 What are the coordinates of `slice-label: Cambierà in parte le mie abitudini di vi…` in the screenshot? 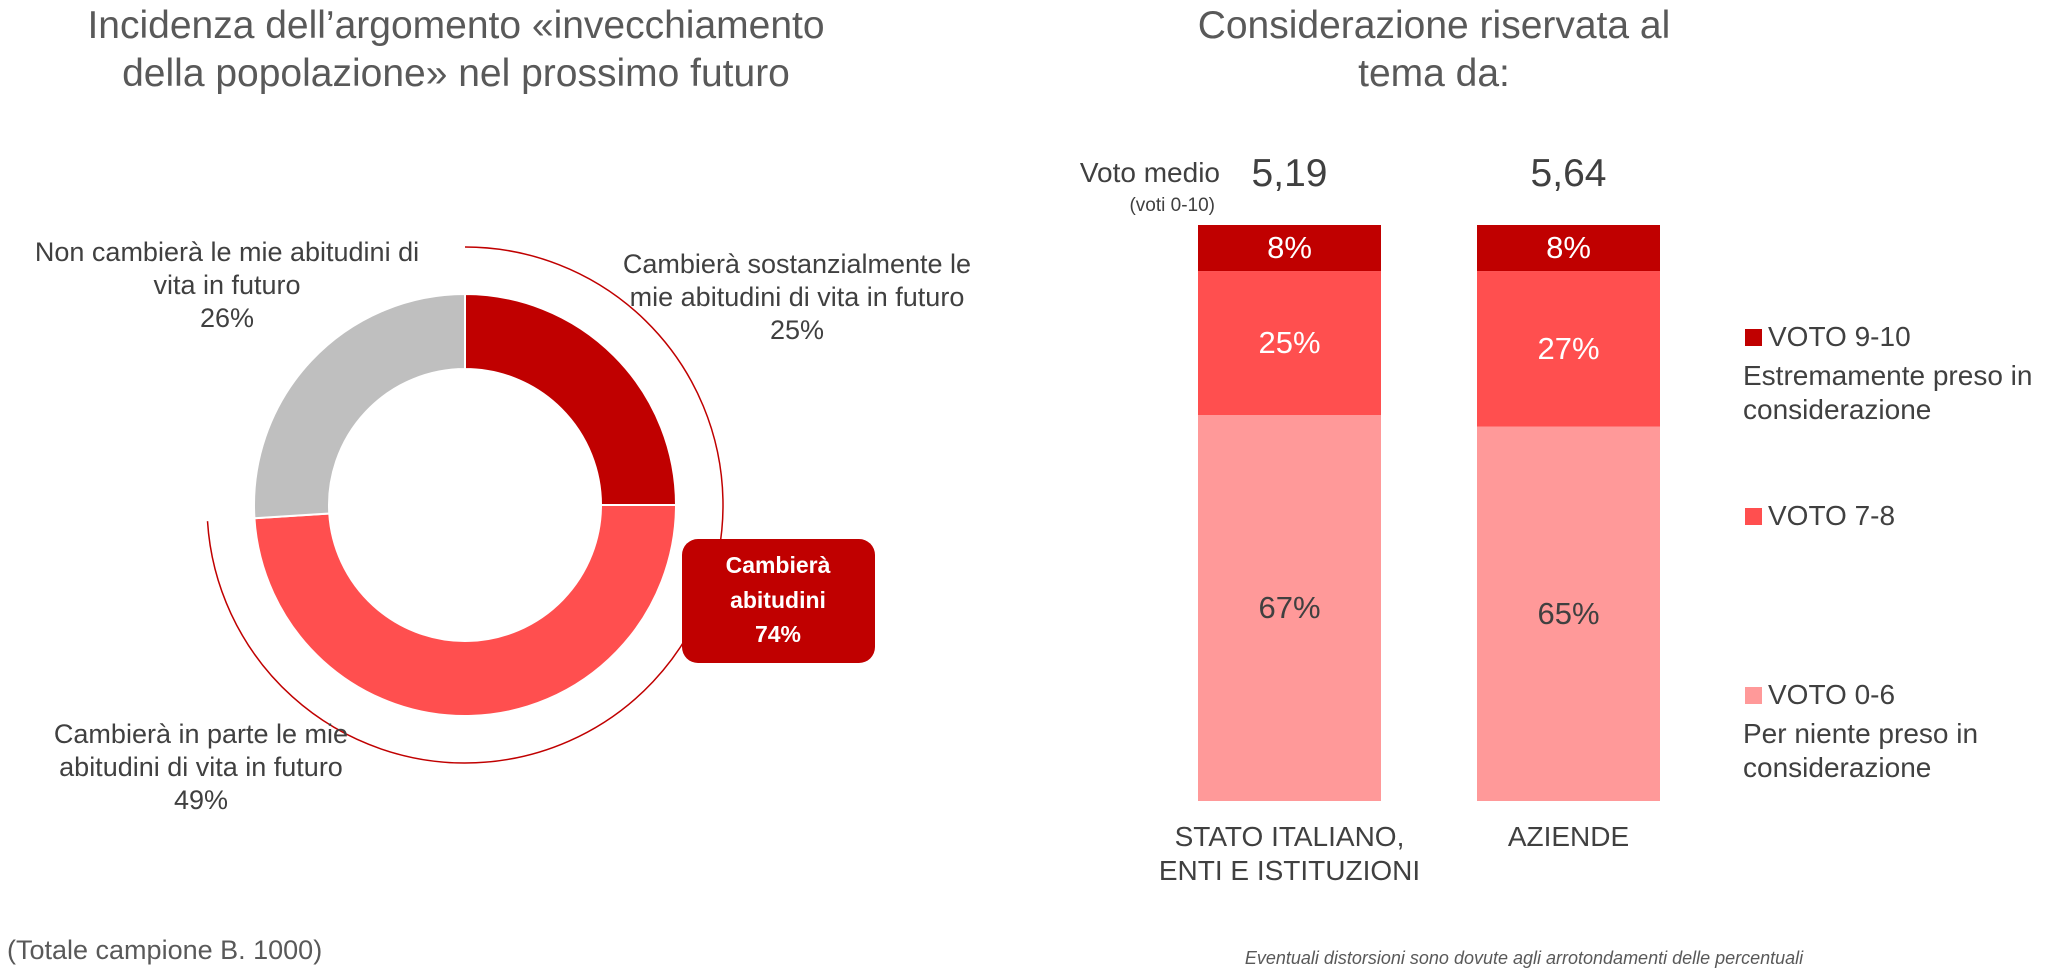 It's located at (201, 767).